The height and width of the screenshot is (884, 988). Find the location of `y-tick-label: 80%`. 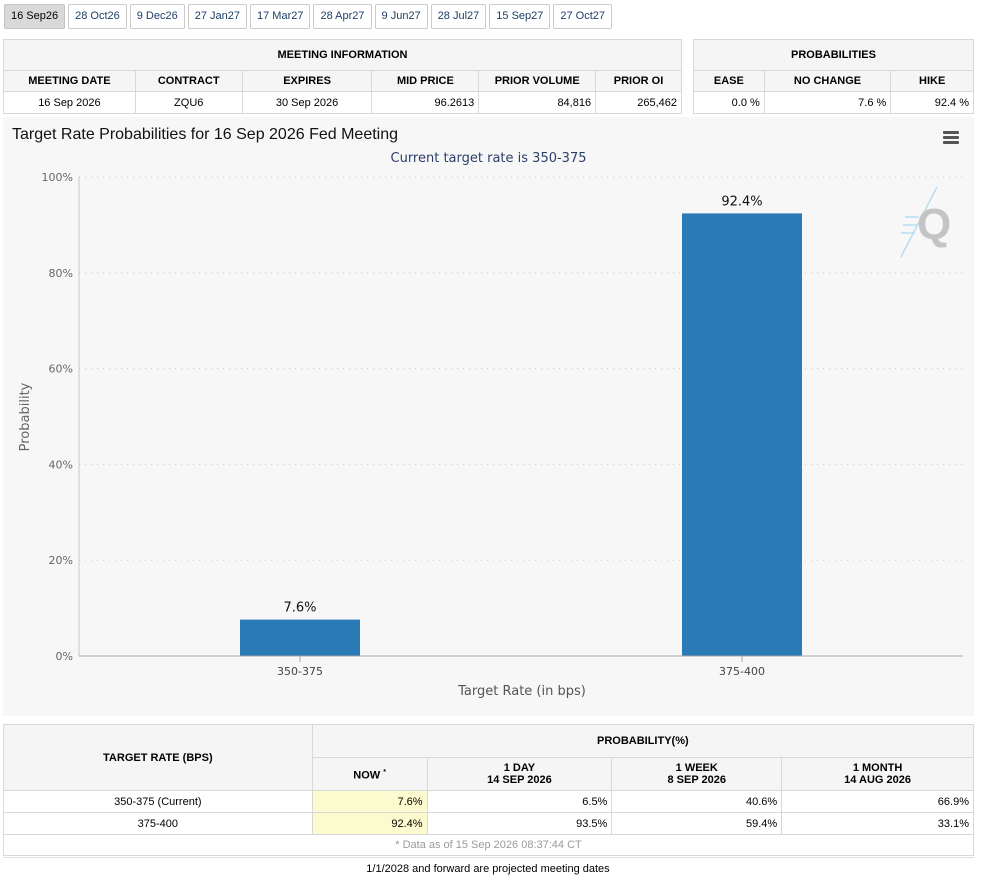

y-tick-label: 80% is located at coordinates (61, 273).